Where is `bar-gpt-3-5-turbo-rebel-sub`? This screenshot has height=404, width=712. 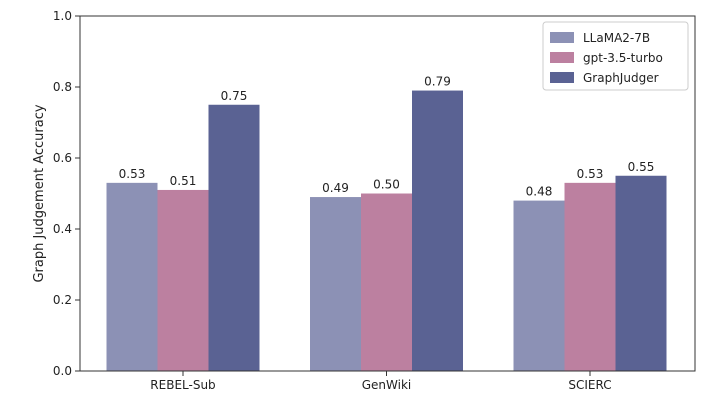 bar-gpt-3-5-turbo-rebel-sub is located at coordinates (183, 280).